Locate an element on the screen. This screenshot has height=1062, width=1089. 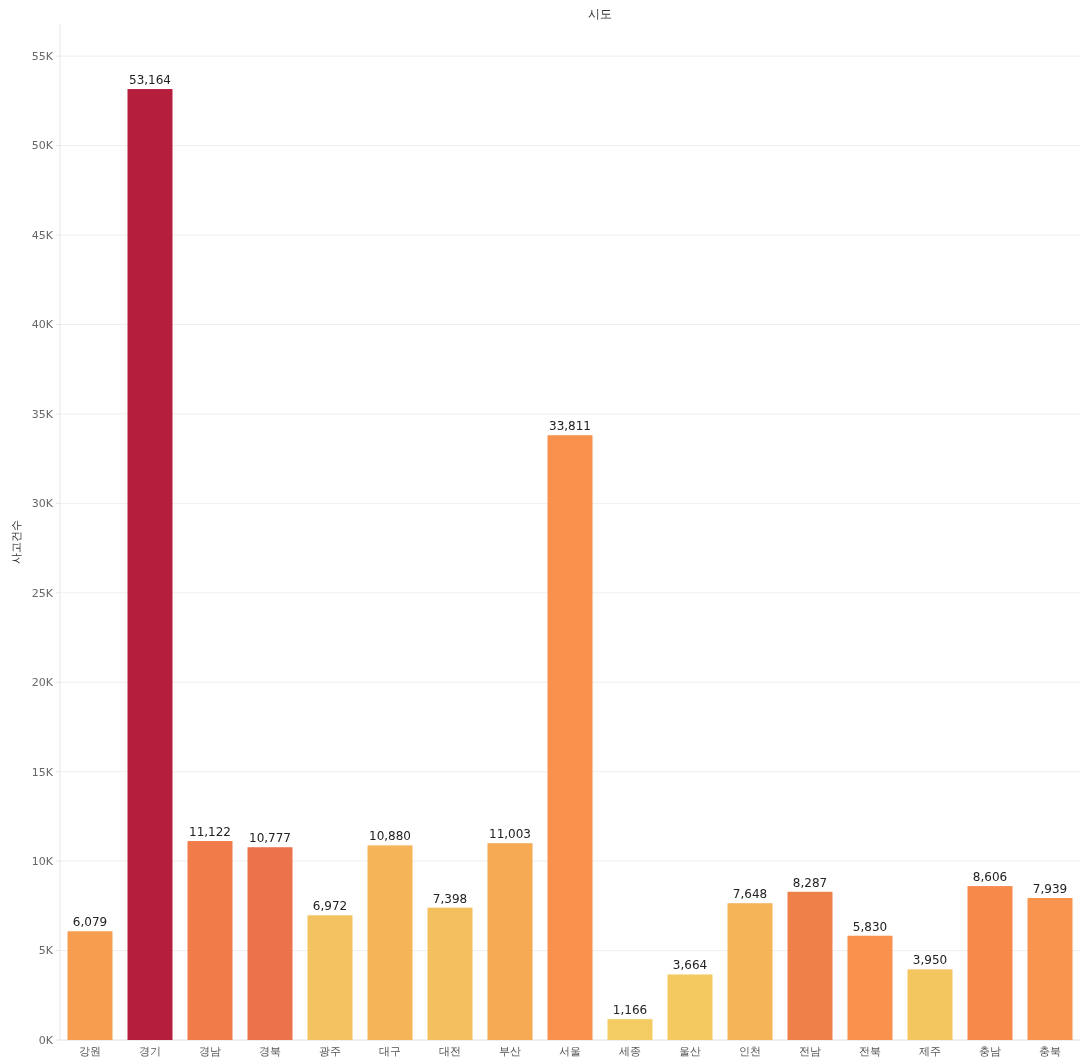
y-tick-label: 25K is located at coordinates (42, 593).